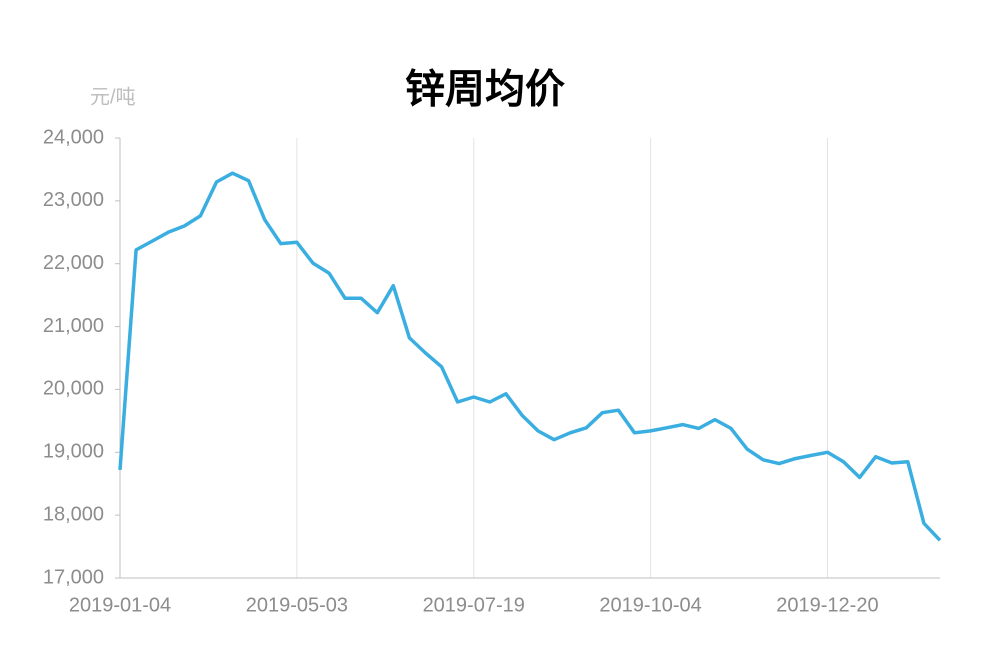 This screenshot has height=660, width=1000. I want to click on x-tick-label: 2019-10-04, so click(650, 605).